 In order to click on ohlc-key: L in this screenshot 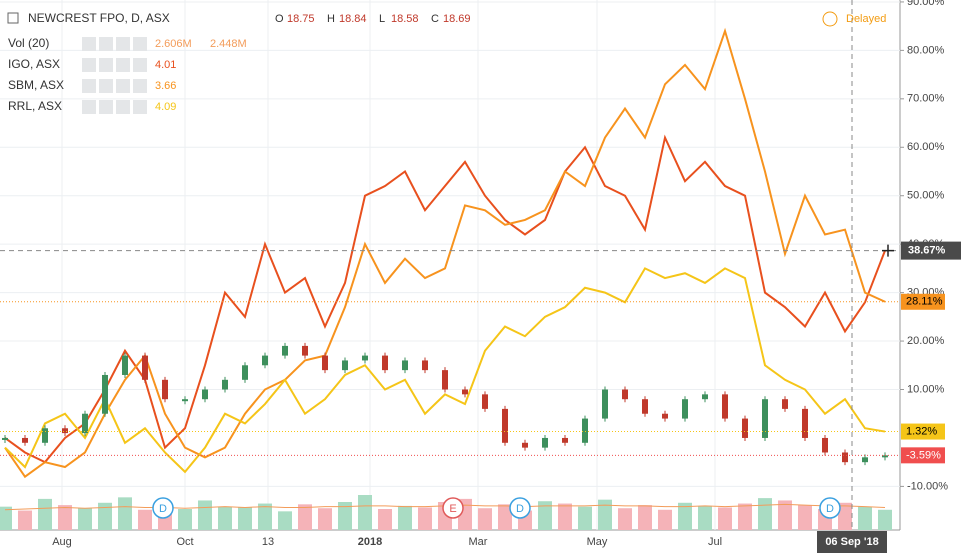, I will do `click(382, 19)`.